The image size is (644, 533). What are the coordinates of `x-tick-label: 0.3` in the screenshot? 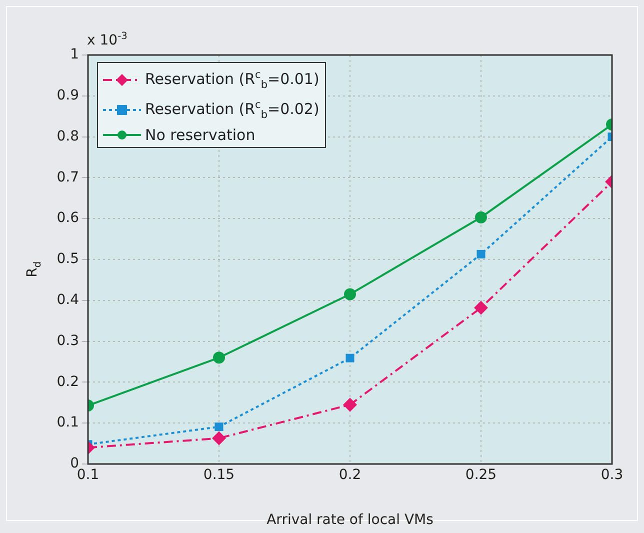 It's located at (612, 475).